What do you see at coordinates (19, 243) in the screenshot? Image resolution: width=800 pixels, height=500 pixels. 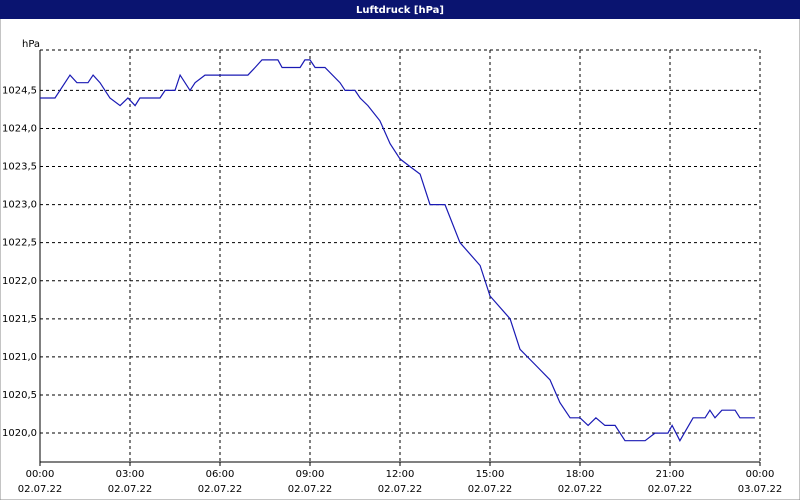 I see `y-tick-label: 1022,5` at bounding box center [19, 243].